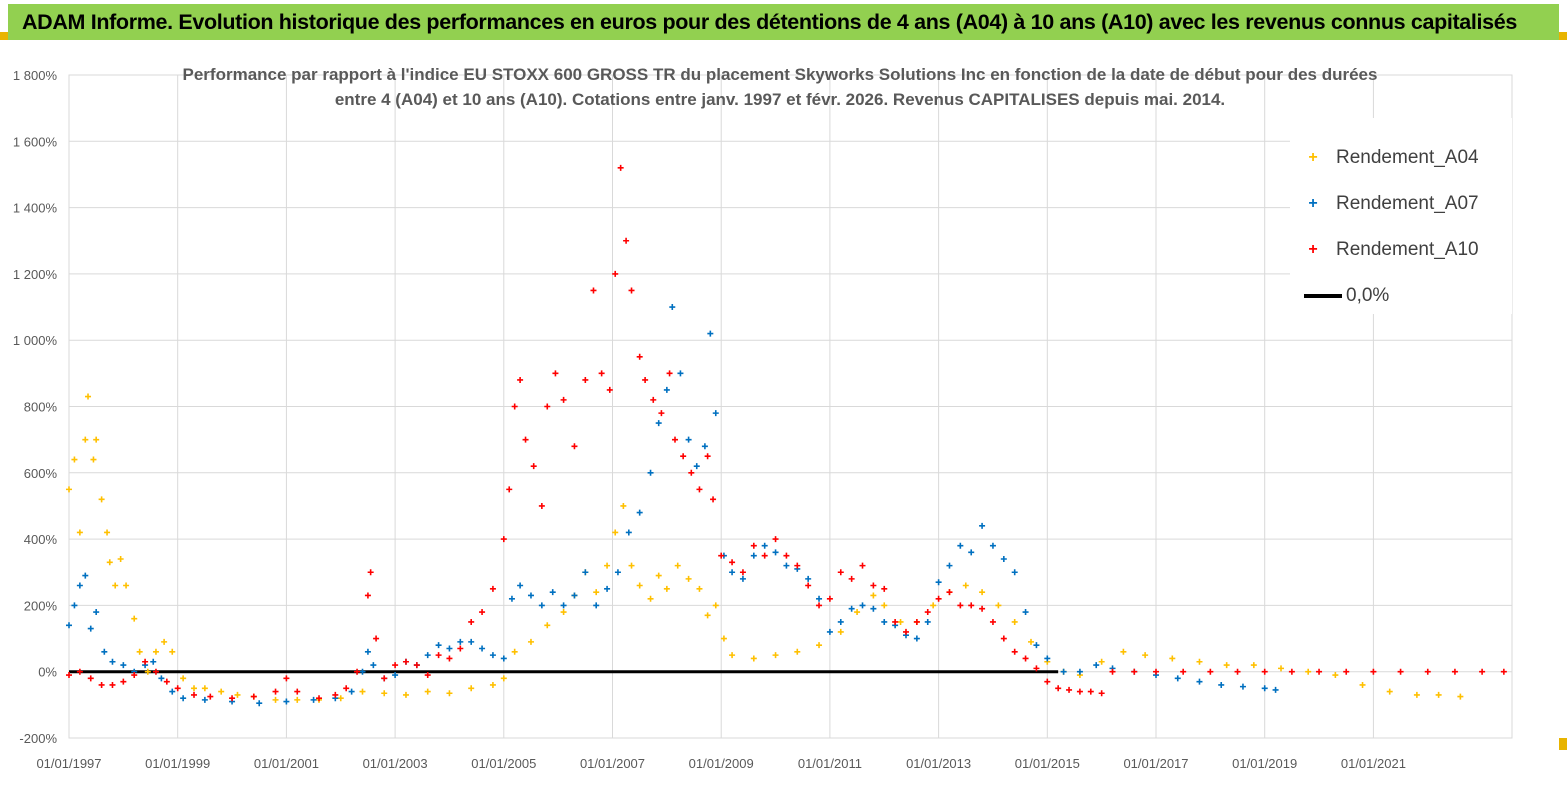  Describe the element at coordinates (938, 763) in the screenshot. I see `x-tick-label: 01/01/2013` at that location.